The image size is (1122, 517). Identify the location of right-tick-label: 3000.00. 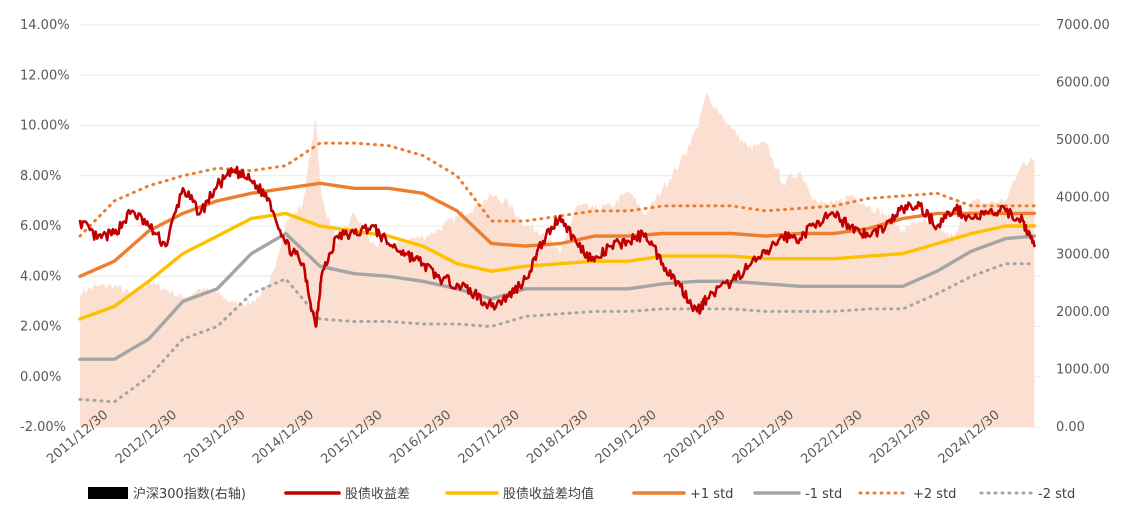
(1083, 255).